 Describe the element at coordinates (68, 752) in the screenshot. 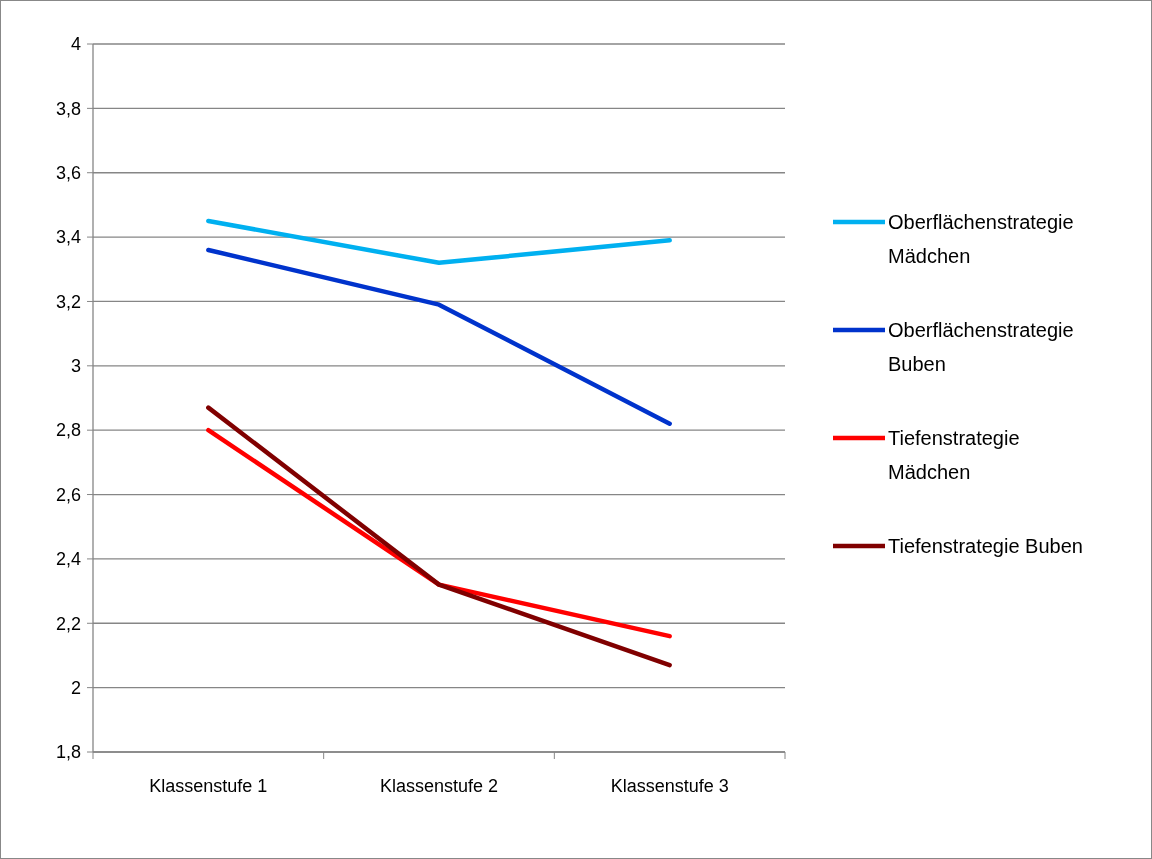

I see `y-tick-label: 1,8` at that location.